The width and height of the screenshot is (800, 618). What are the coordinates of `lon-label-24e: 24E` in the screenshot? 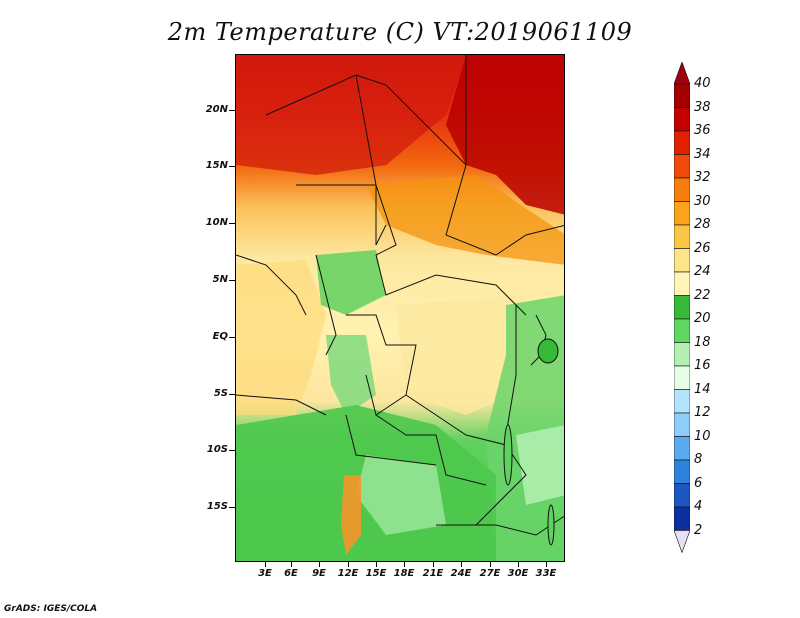 It's located at (461, 573).